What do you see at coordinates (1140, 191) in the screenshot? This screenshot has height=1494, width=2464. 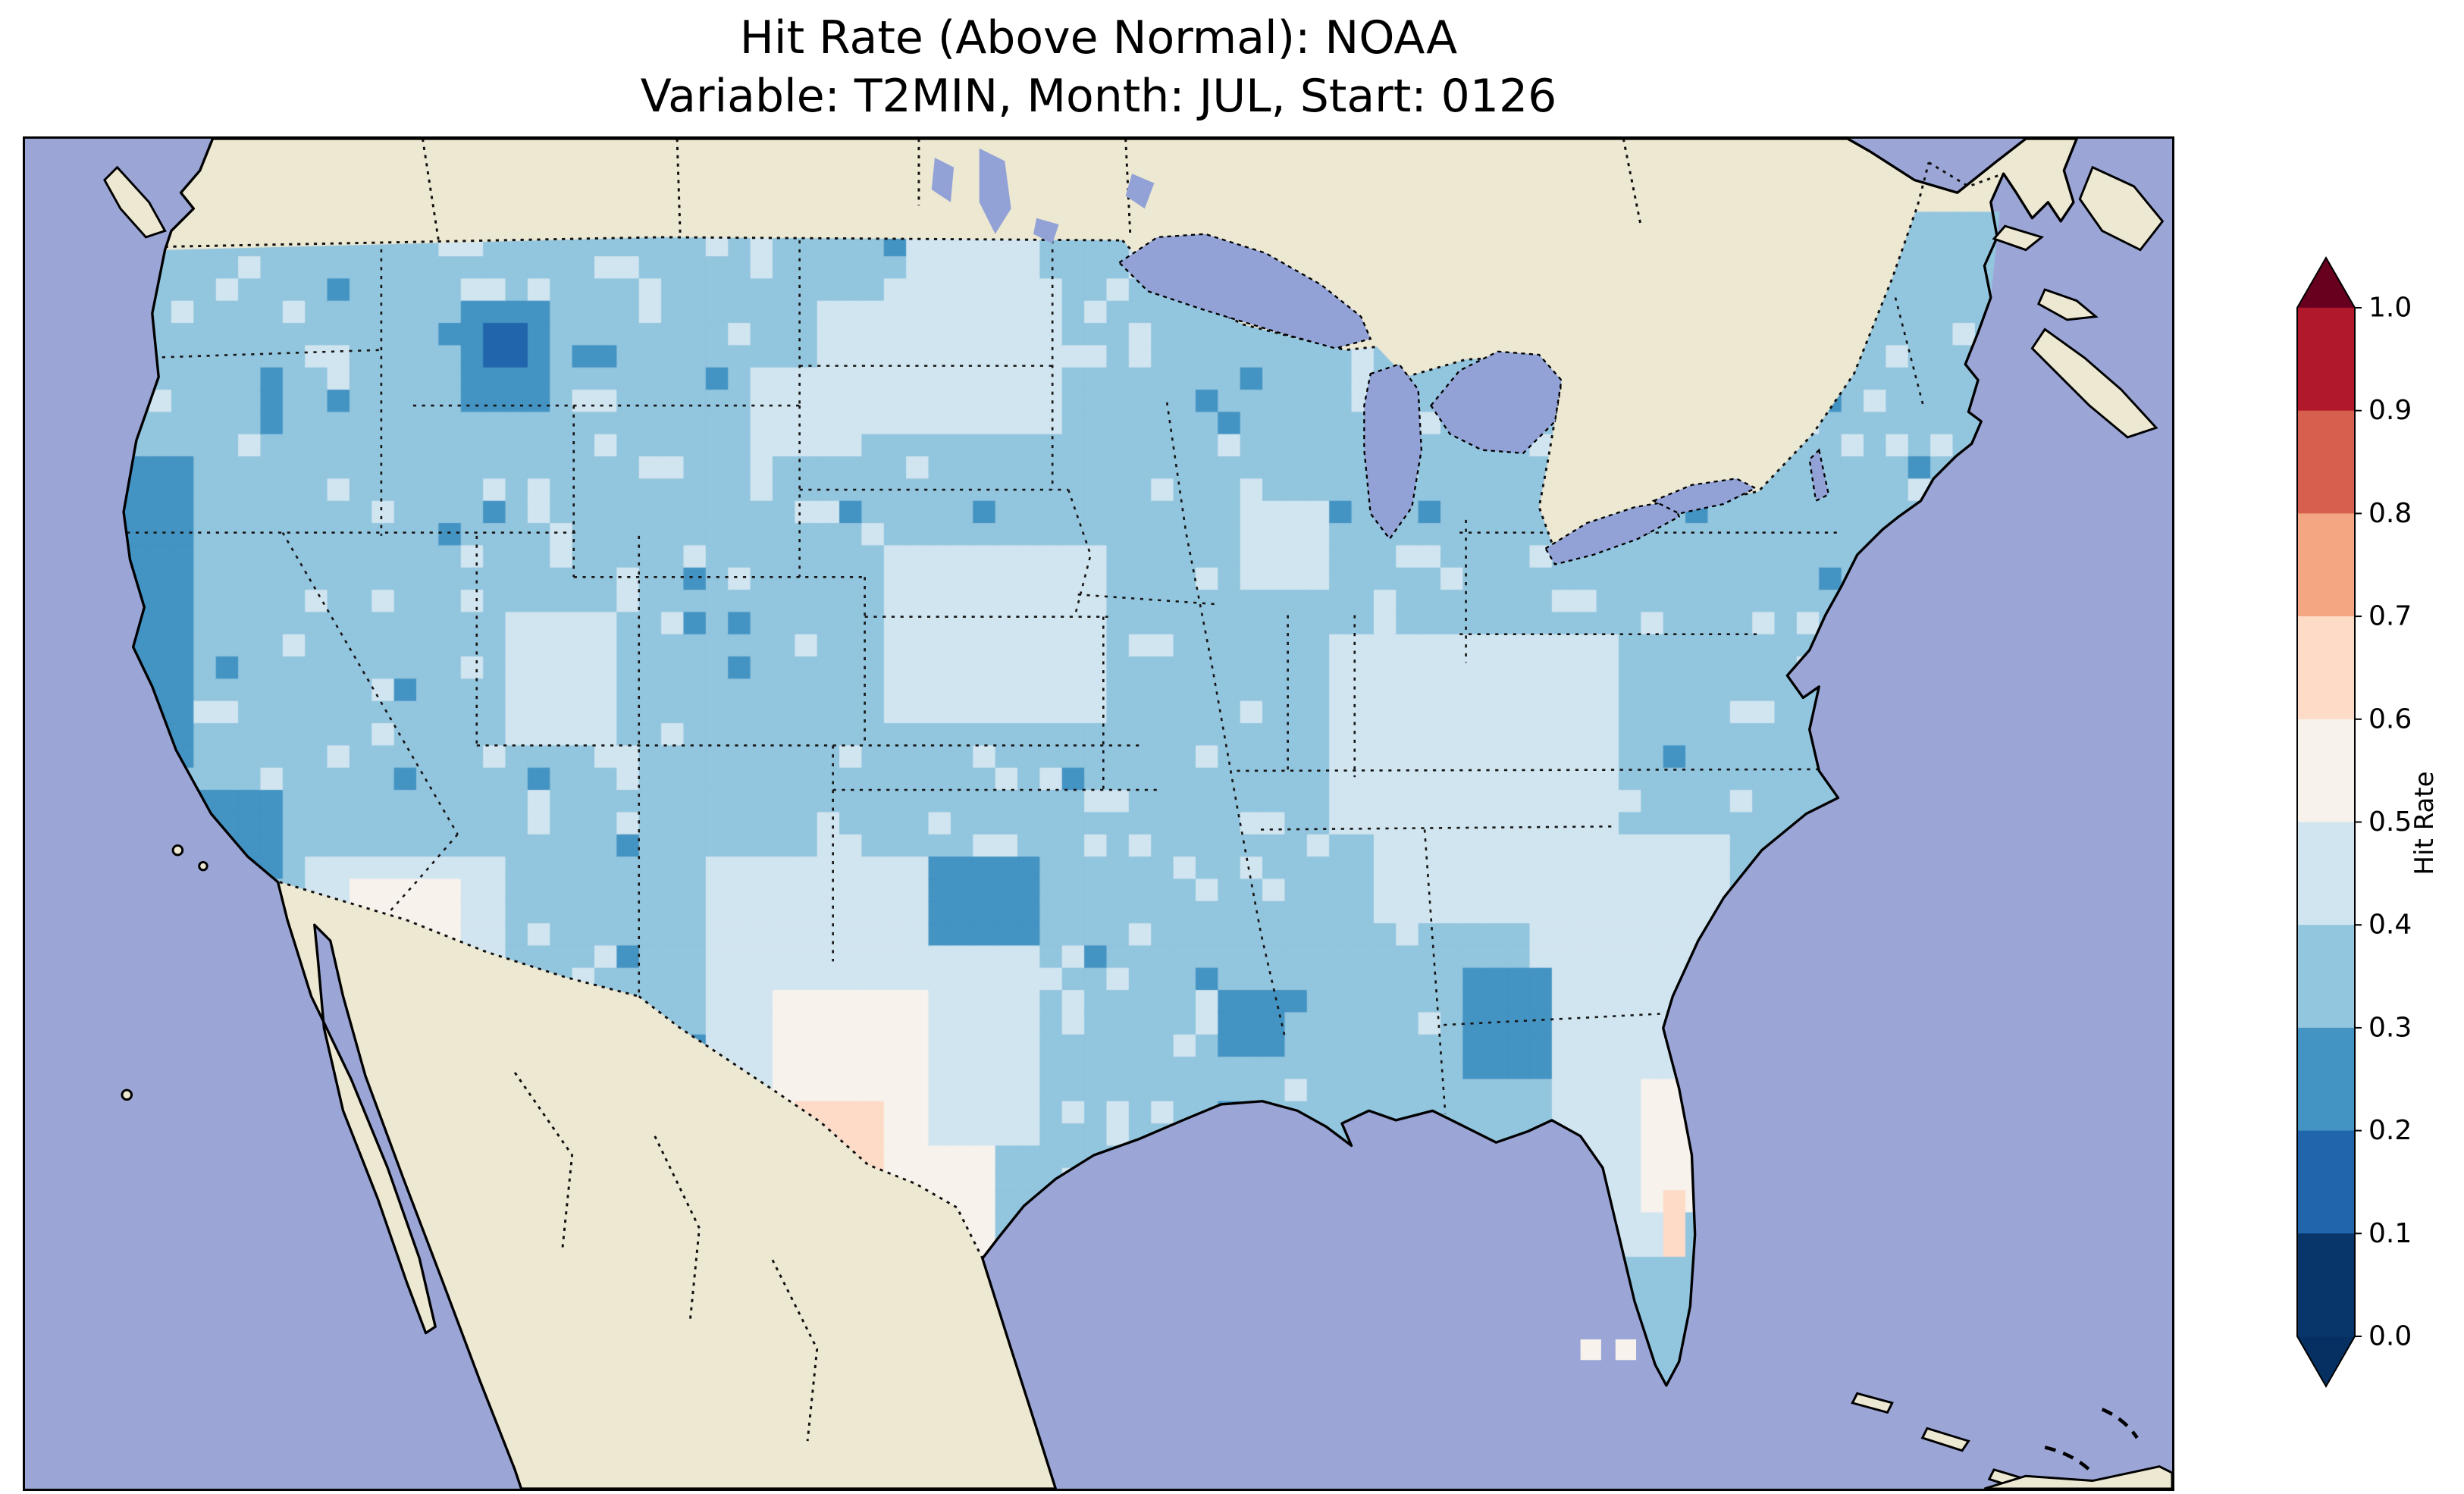 I see `lake-nipigon` at bounding box center [1140, 191].